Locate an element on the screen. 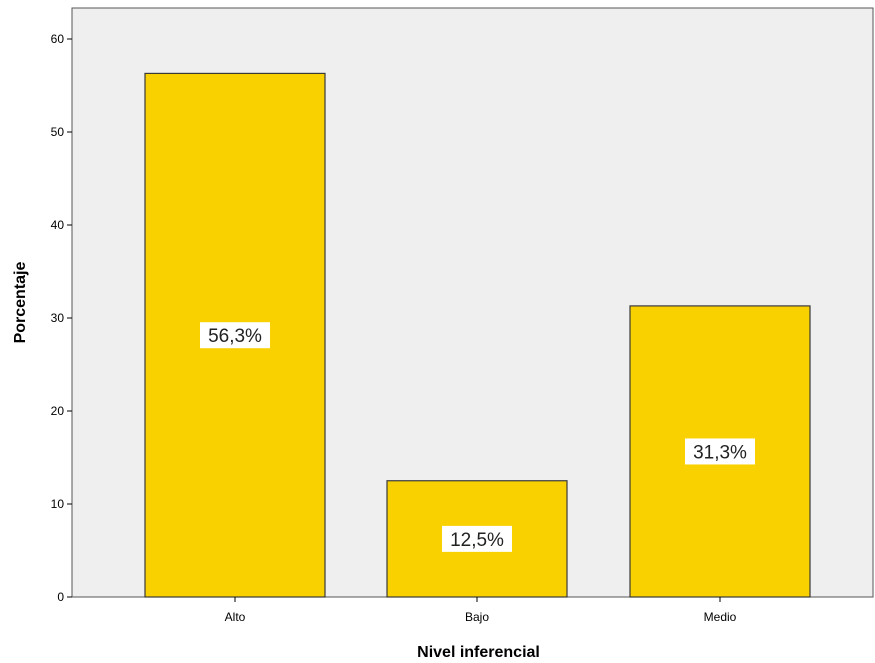 The width and height of the screenshot is (875, 663). y-axis-title: Porcentaje is located at coordinates (20, 302).